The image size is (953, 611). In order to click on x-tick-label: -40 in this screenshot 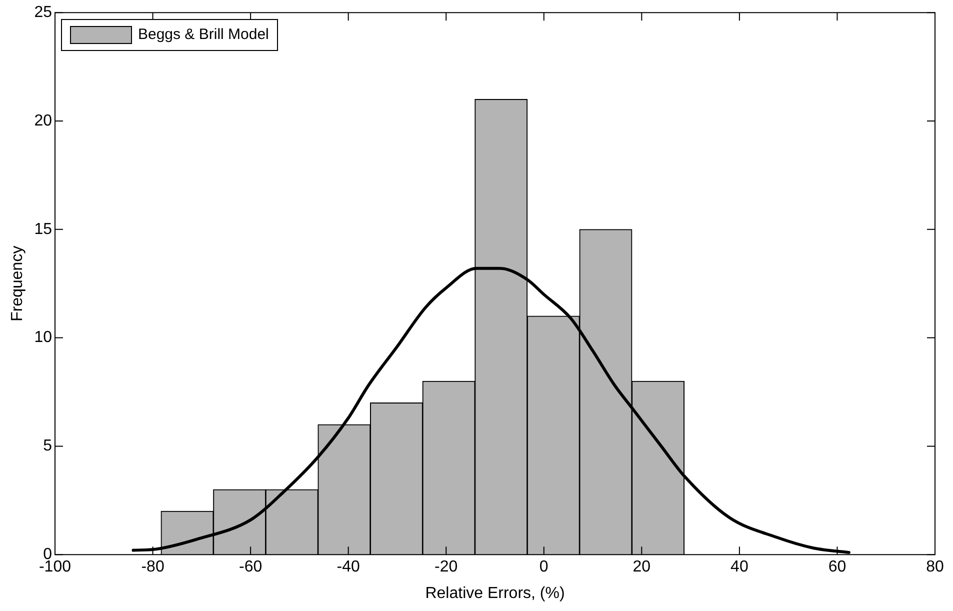, I will do `click(348, 567)`.